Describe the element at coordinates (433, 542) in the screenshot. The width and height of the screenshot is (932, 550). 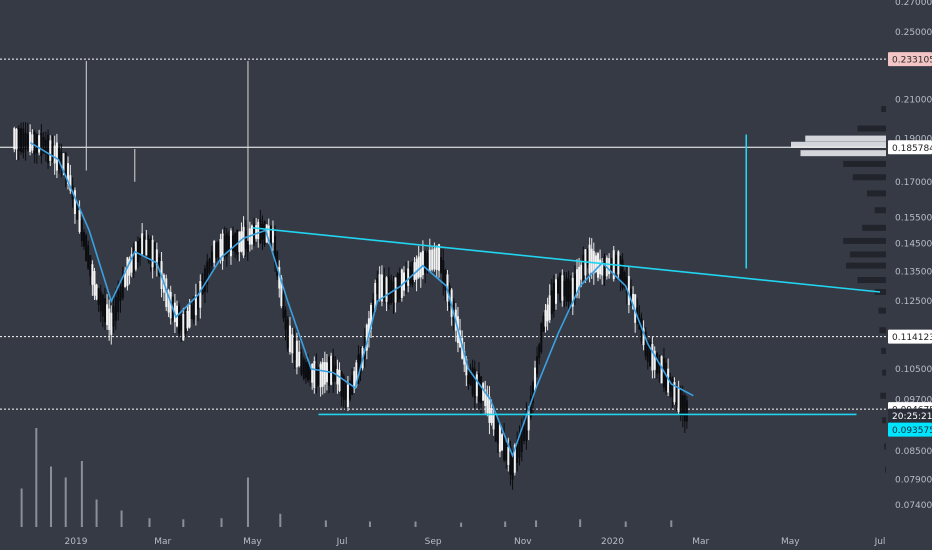
I see `time-tick-label: Sep` at that location.